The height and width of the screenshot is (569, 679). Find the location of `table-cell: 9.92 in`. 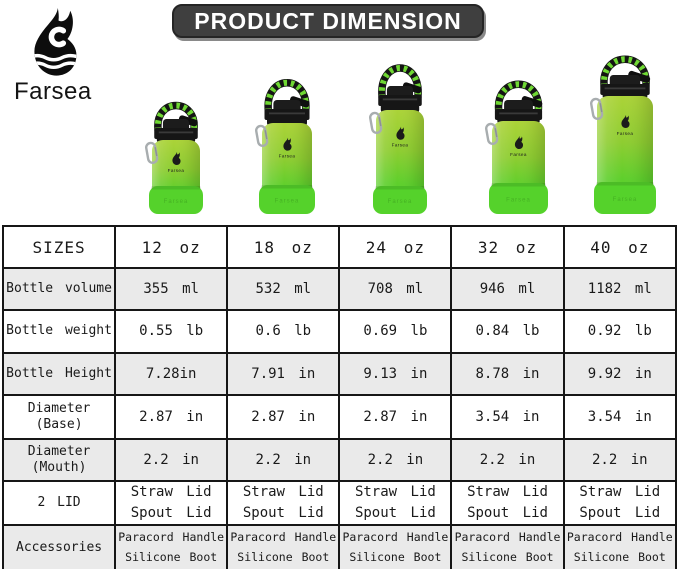

table-cell: 9.92 in is located at coordinates (620, 374).